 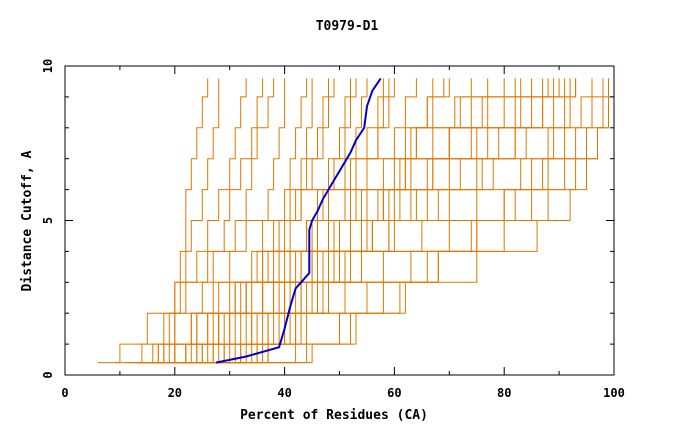 I want to click on y-tick-label: 10, so click(x=48, y=66).